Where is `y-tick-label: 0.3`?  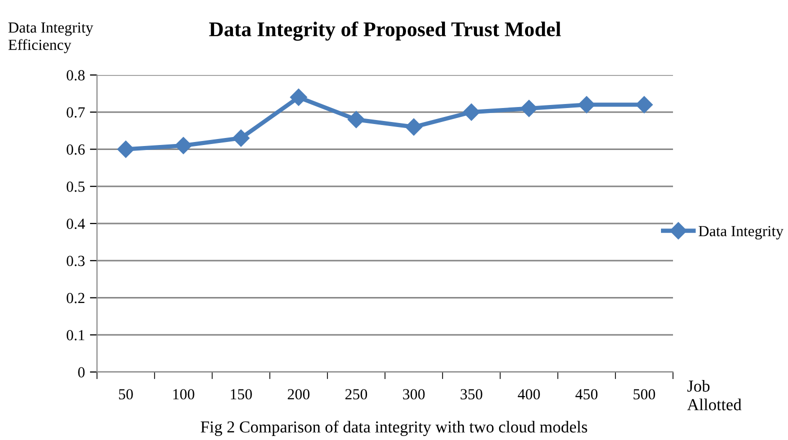 y-tick-label: 0.3 is located at coordinates (75, 261).